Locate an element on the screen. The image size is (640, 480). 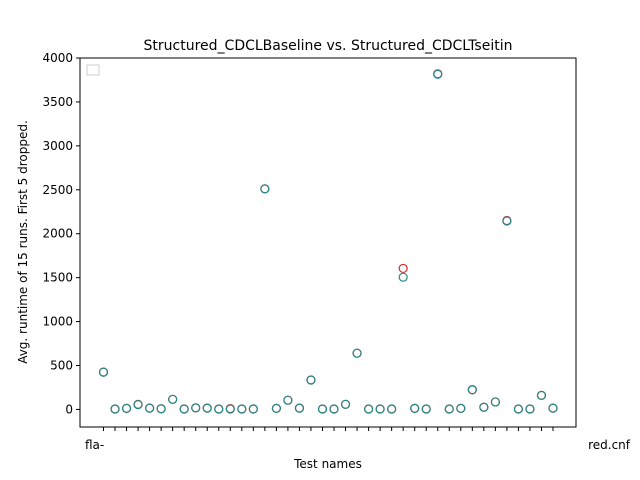
y-tick-label: 3500 is located at coordinates (57, 102).